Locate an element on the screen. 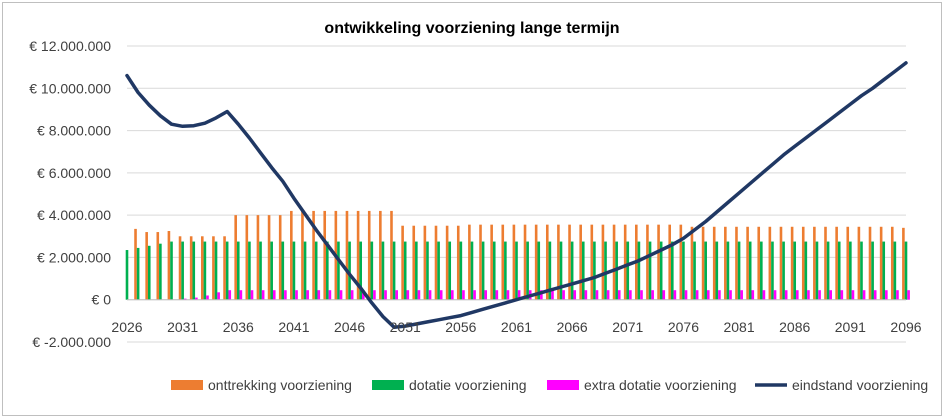 The height and width of the screenshot is (420, 946). x-tick-label: 2076 is located at coordinates (683, 327).